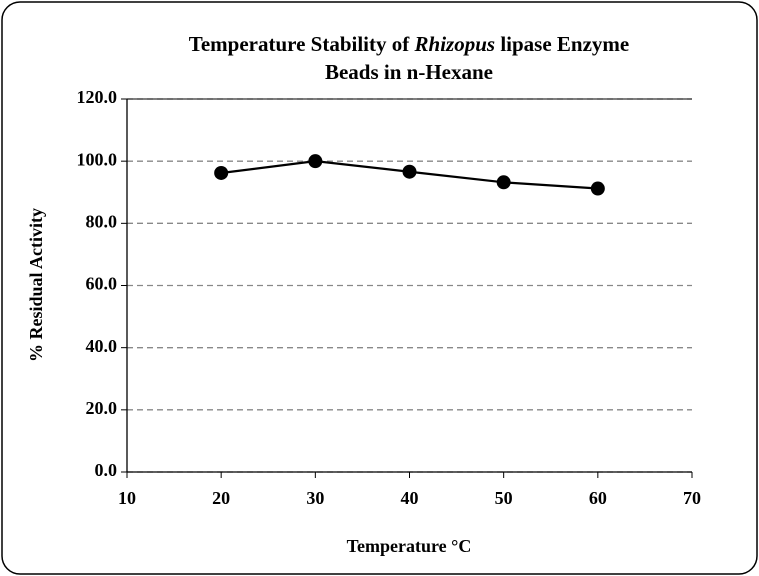 The width and height of the screenshot is (759, 576). Describe the element at coordinates (36, 285) in the screenshot. I see `y-axis-label: % Residual Activity` at that location.